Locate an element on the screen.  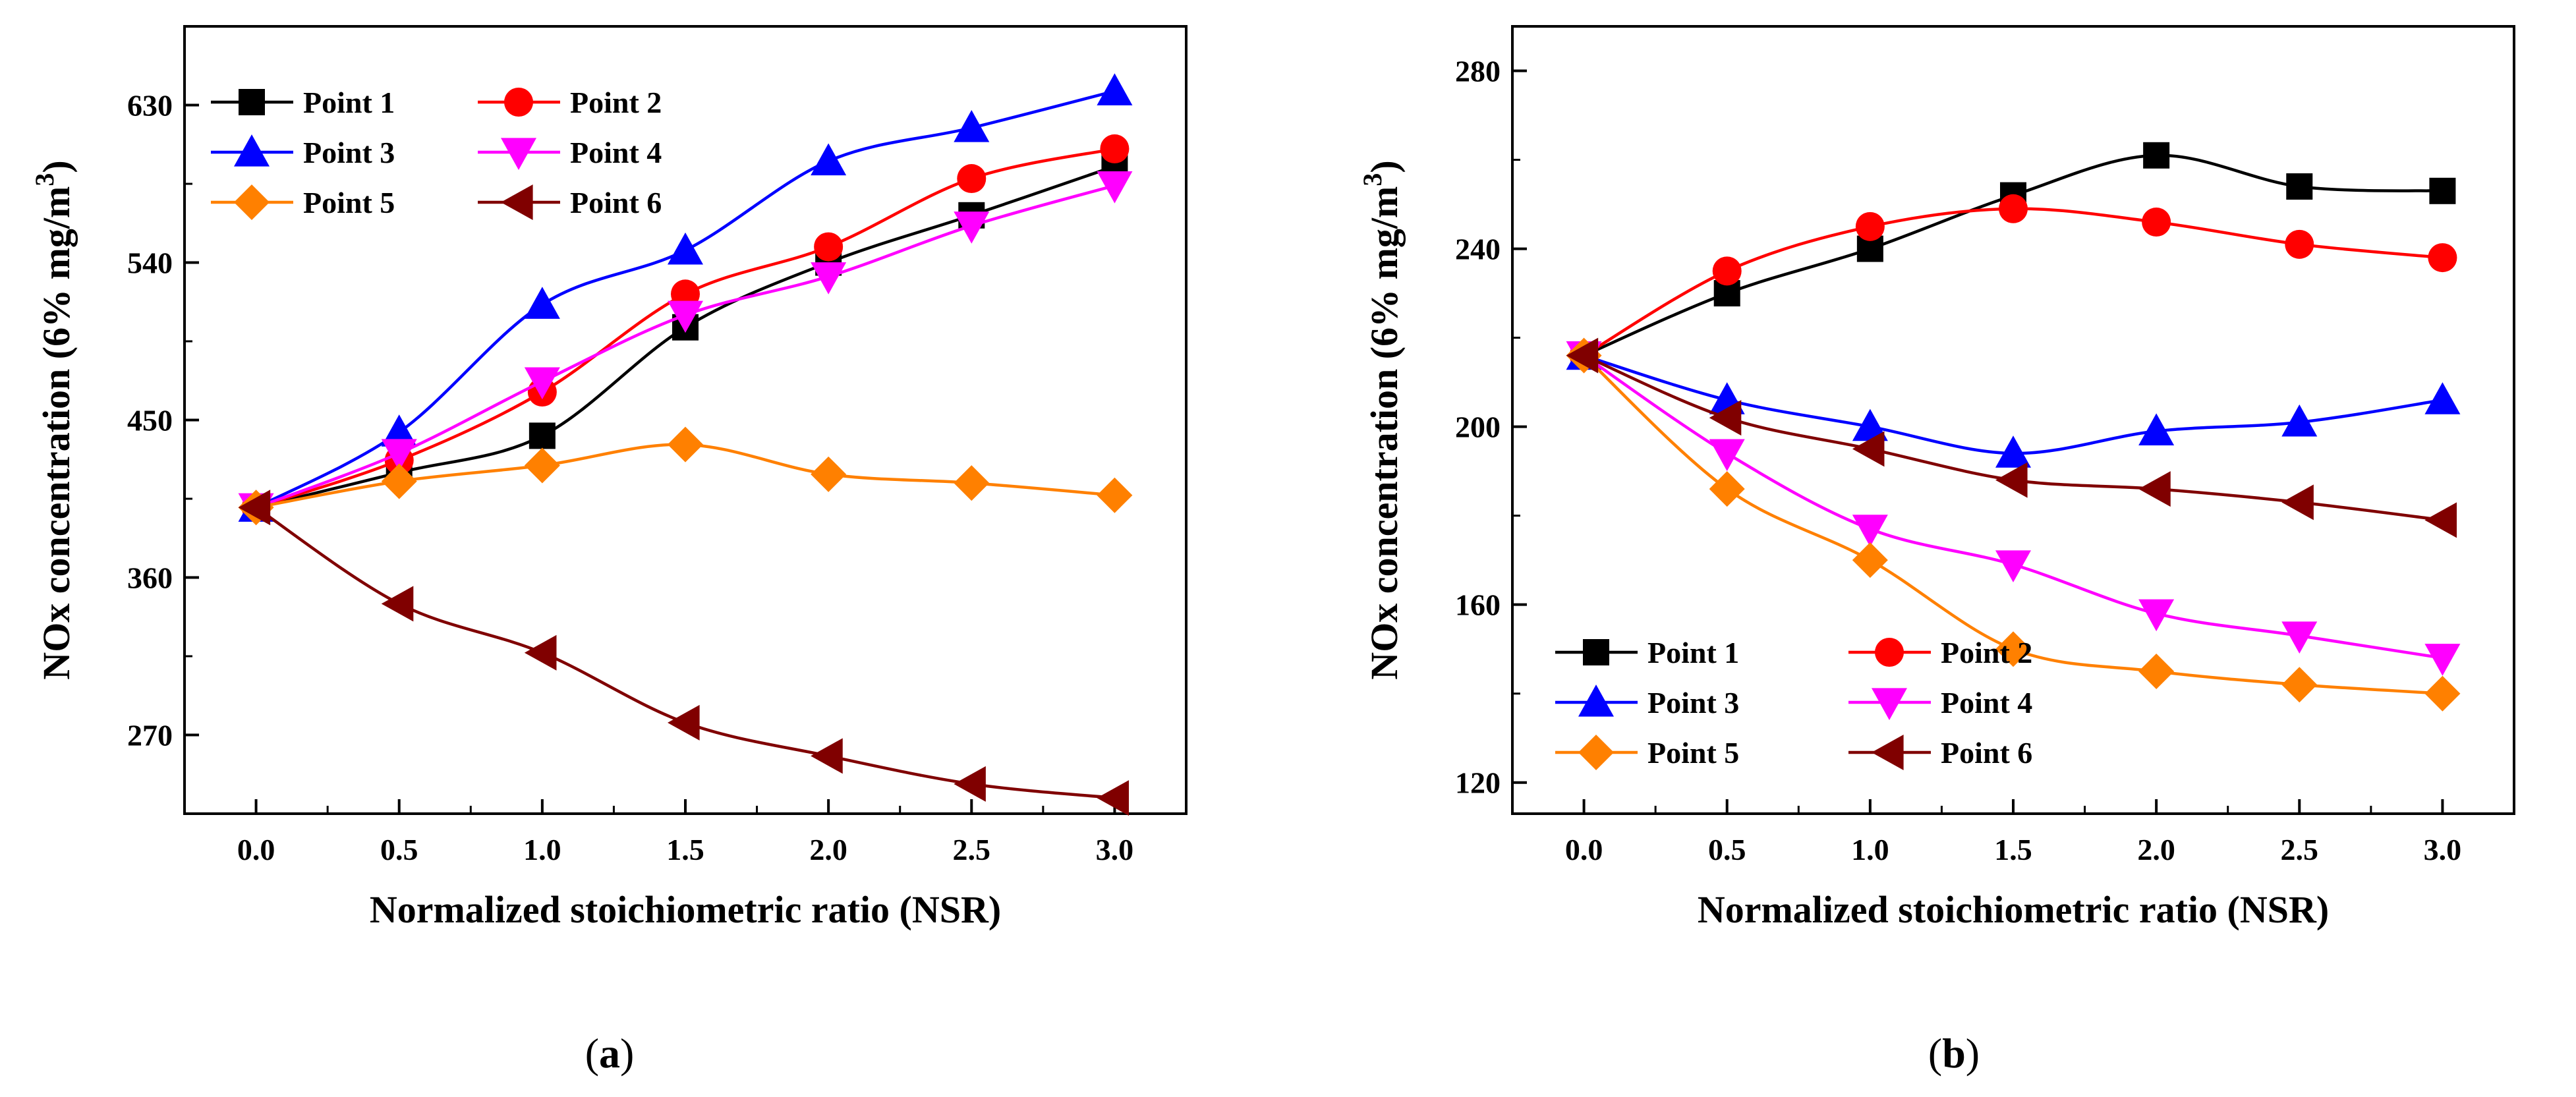
panel-label-letter: b is located at coordinates (1954, 1054).